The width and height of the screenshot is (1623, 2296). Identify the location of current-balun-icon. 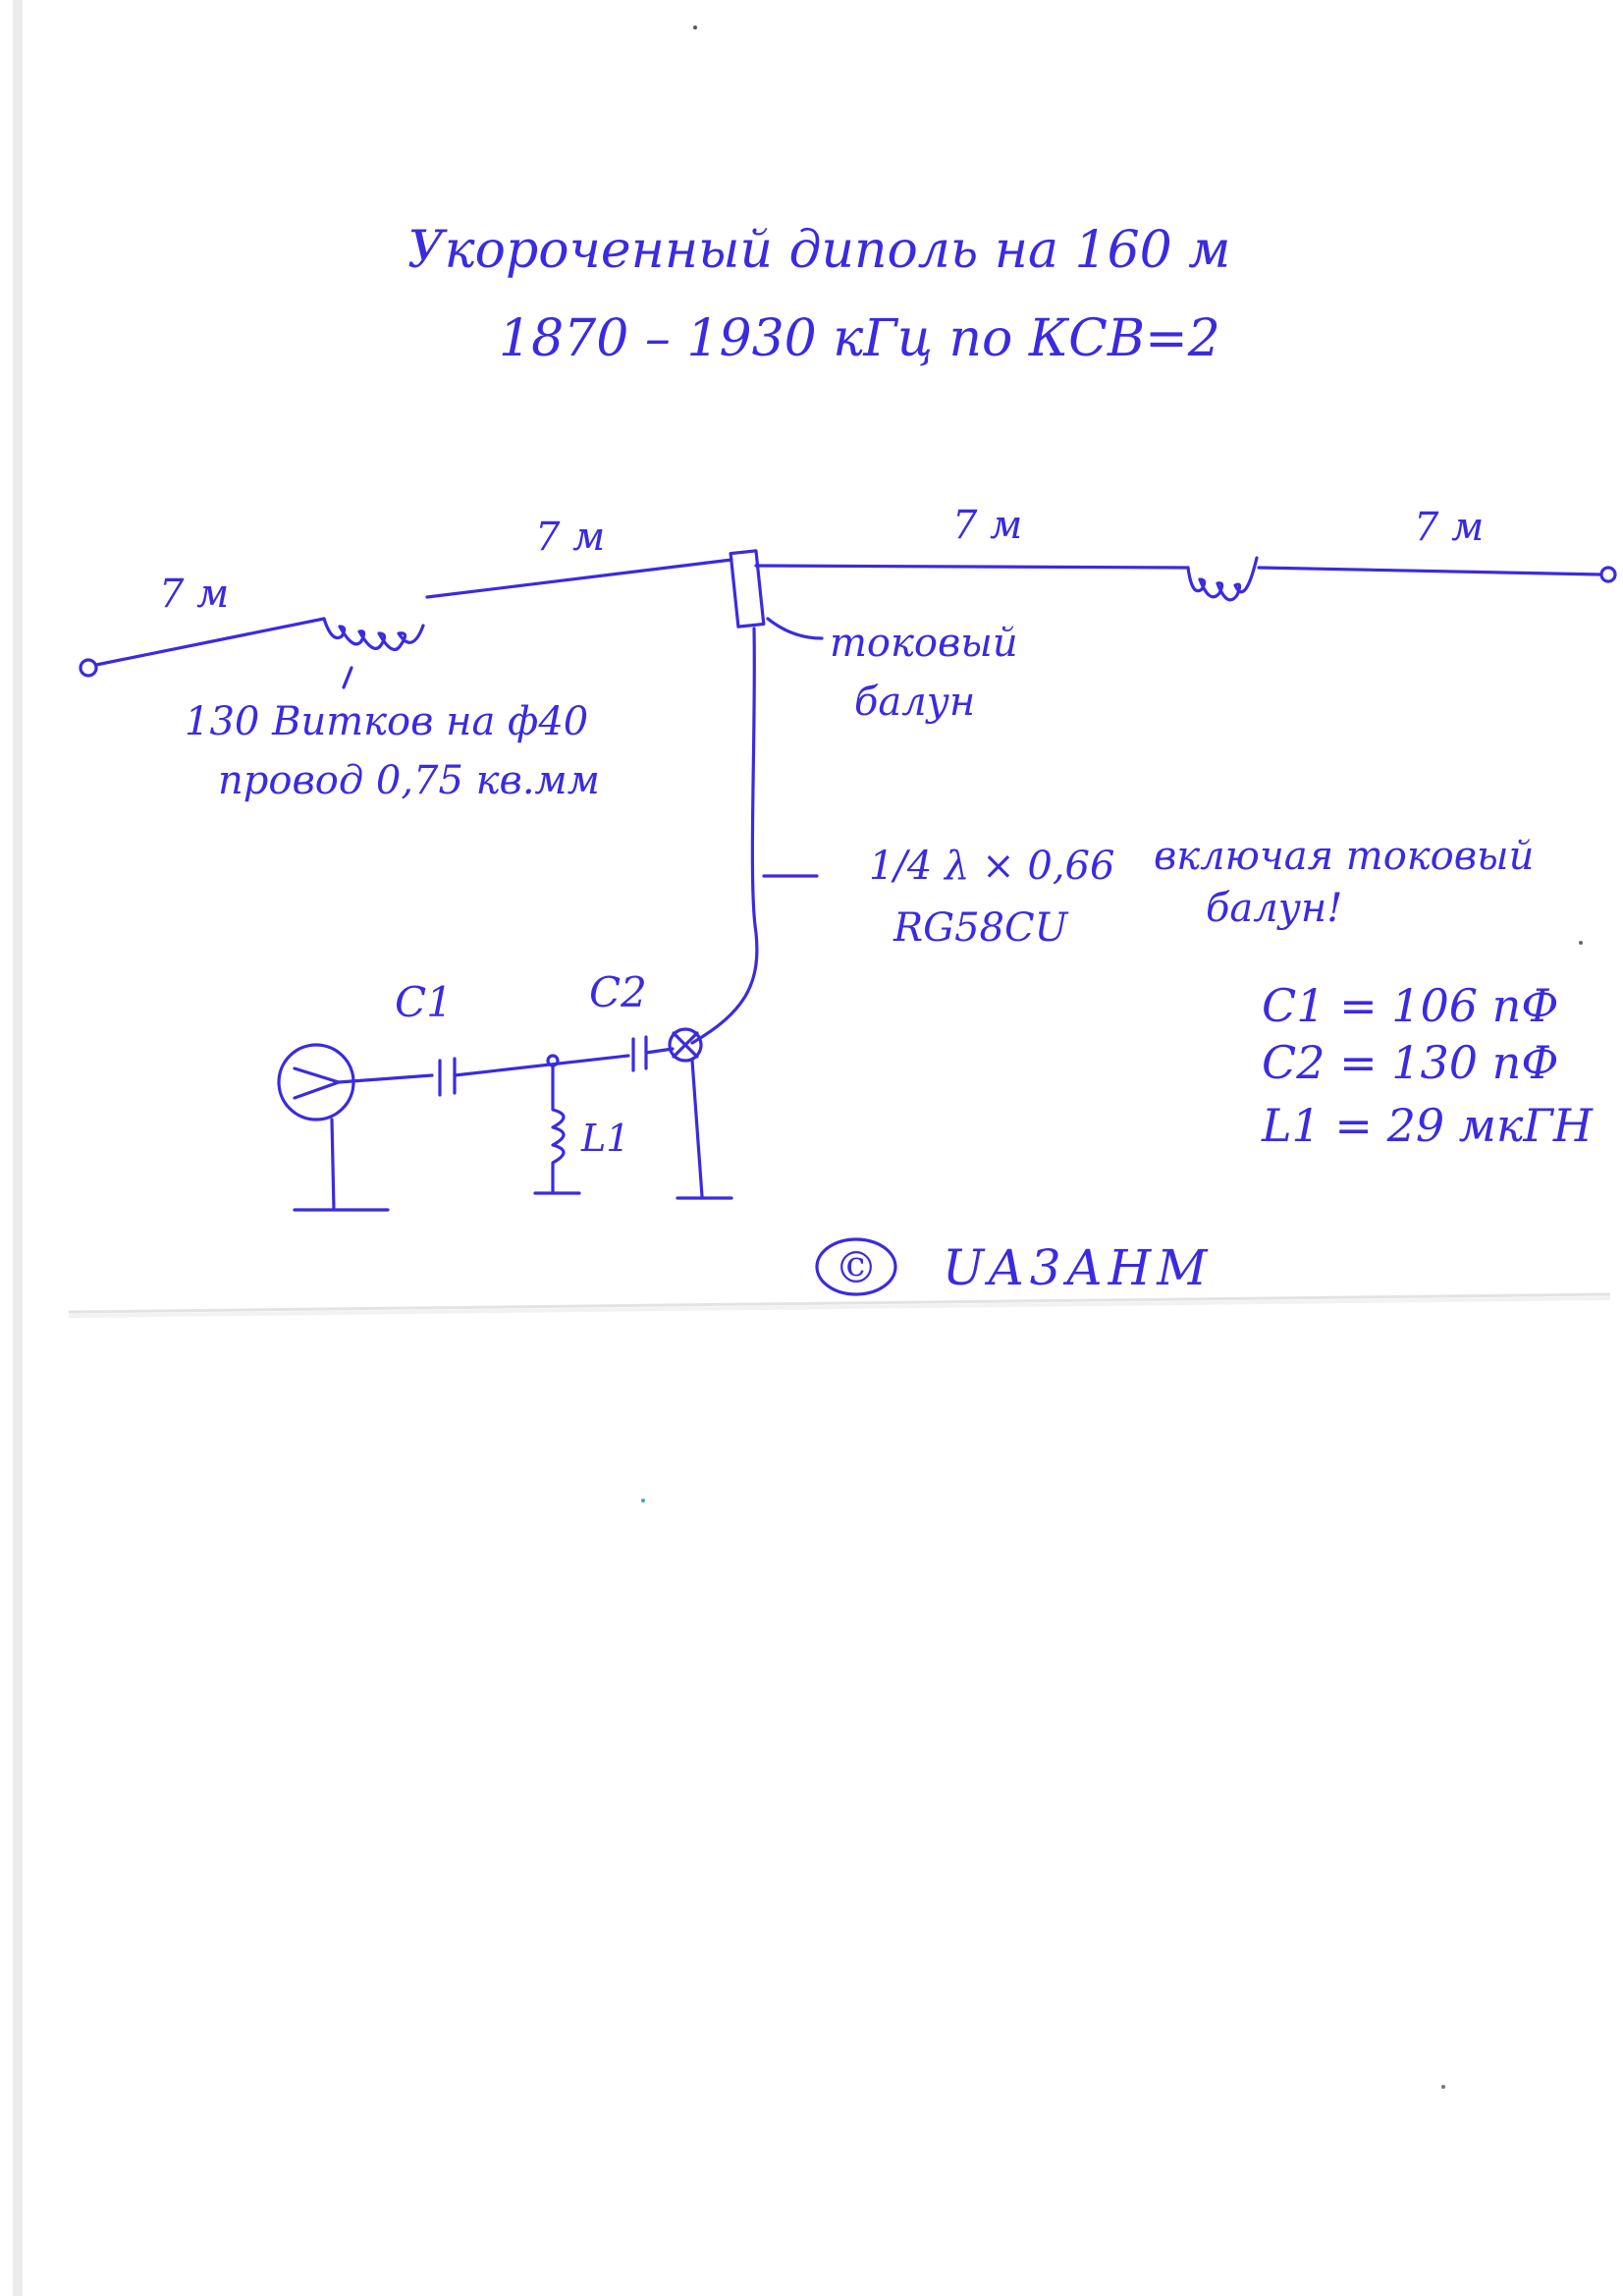
(747, 589).